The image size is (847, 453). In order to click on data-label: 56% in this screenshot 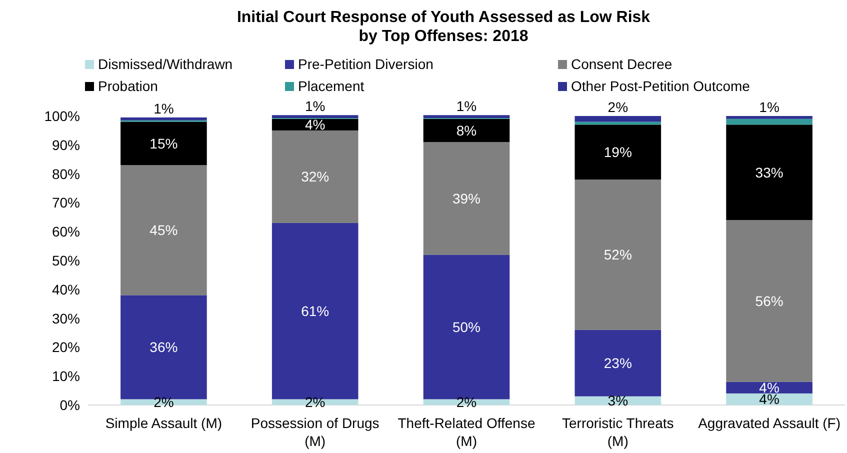, I will do `click(769, 300)`.